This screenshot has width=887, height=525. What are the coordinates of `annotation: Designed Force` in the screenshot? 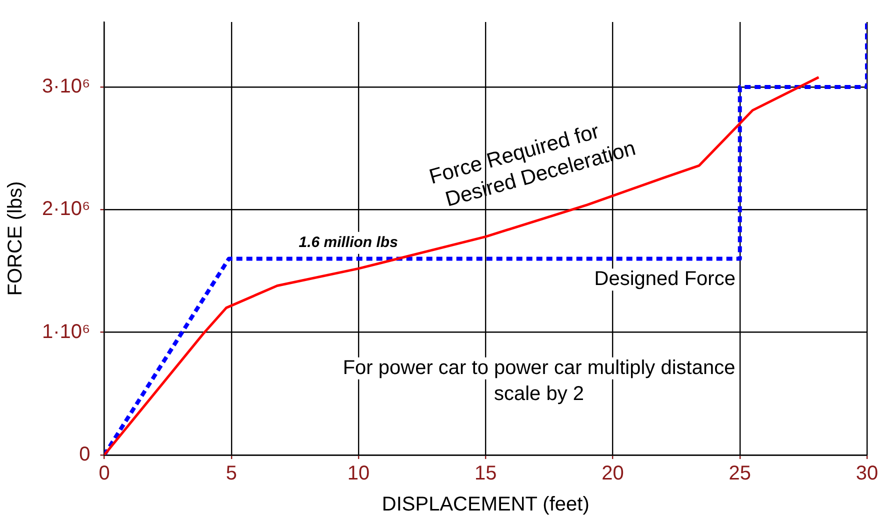 It's located at (665, 279).